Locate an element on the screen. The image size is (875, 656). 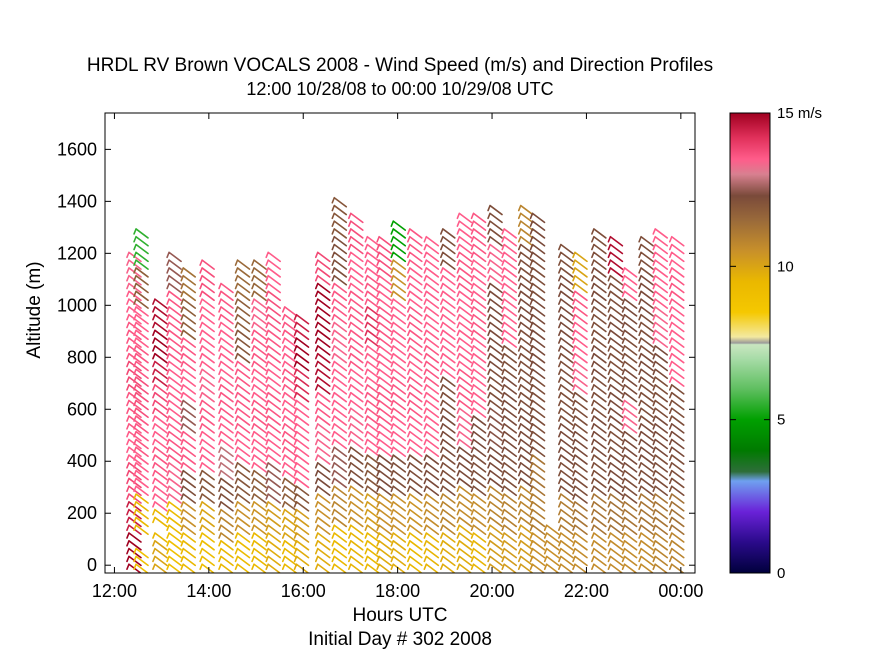
y-axis-label: Altitude (m) is located at coordinates (34, 309).